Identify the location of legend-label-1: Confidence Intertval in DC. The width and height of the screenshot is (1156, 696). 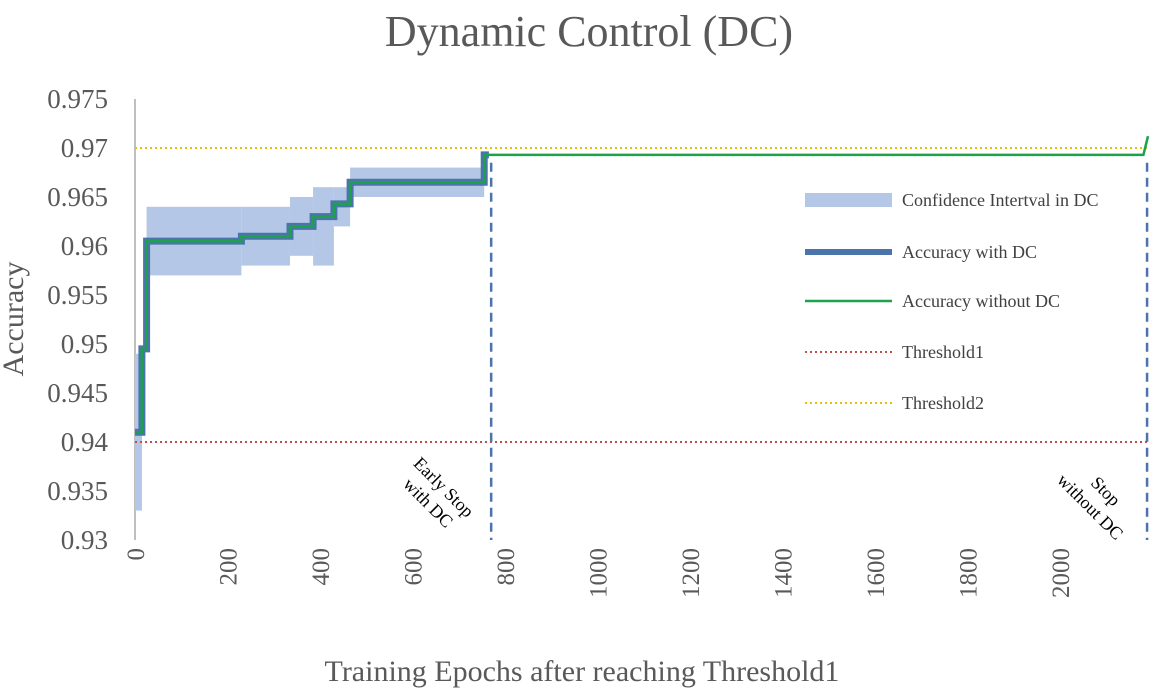
(1000, 200).